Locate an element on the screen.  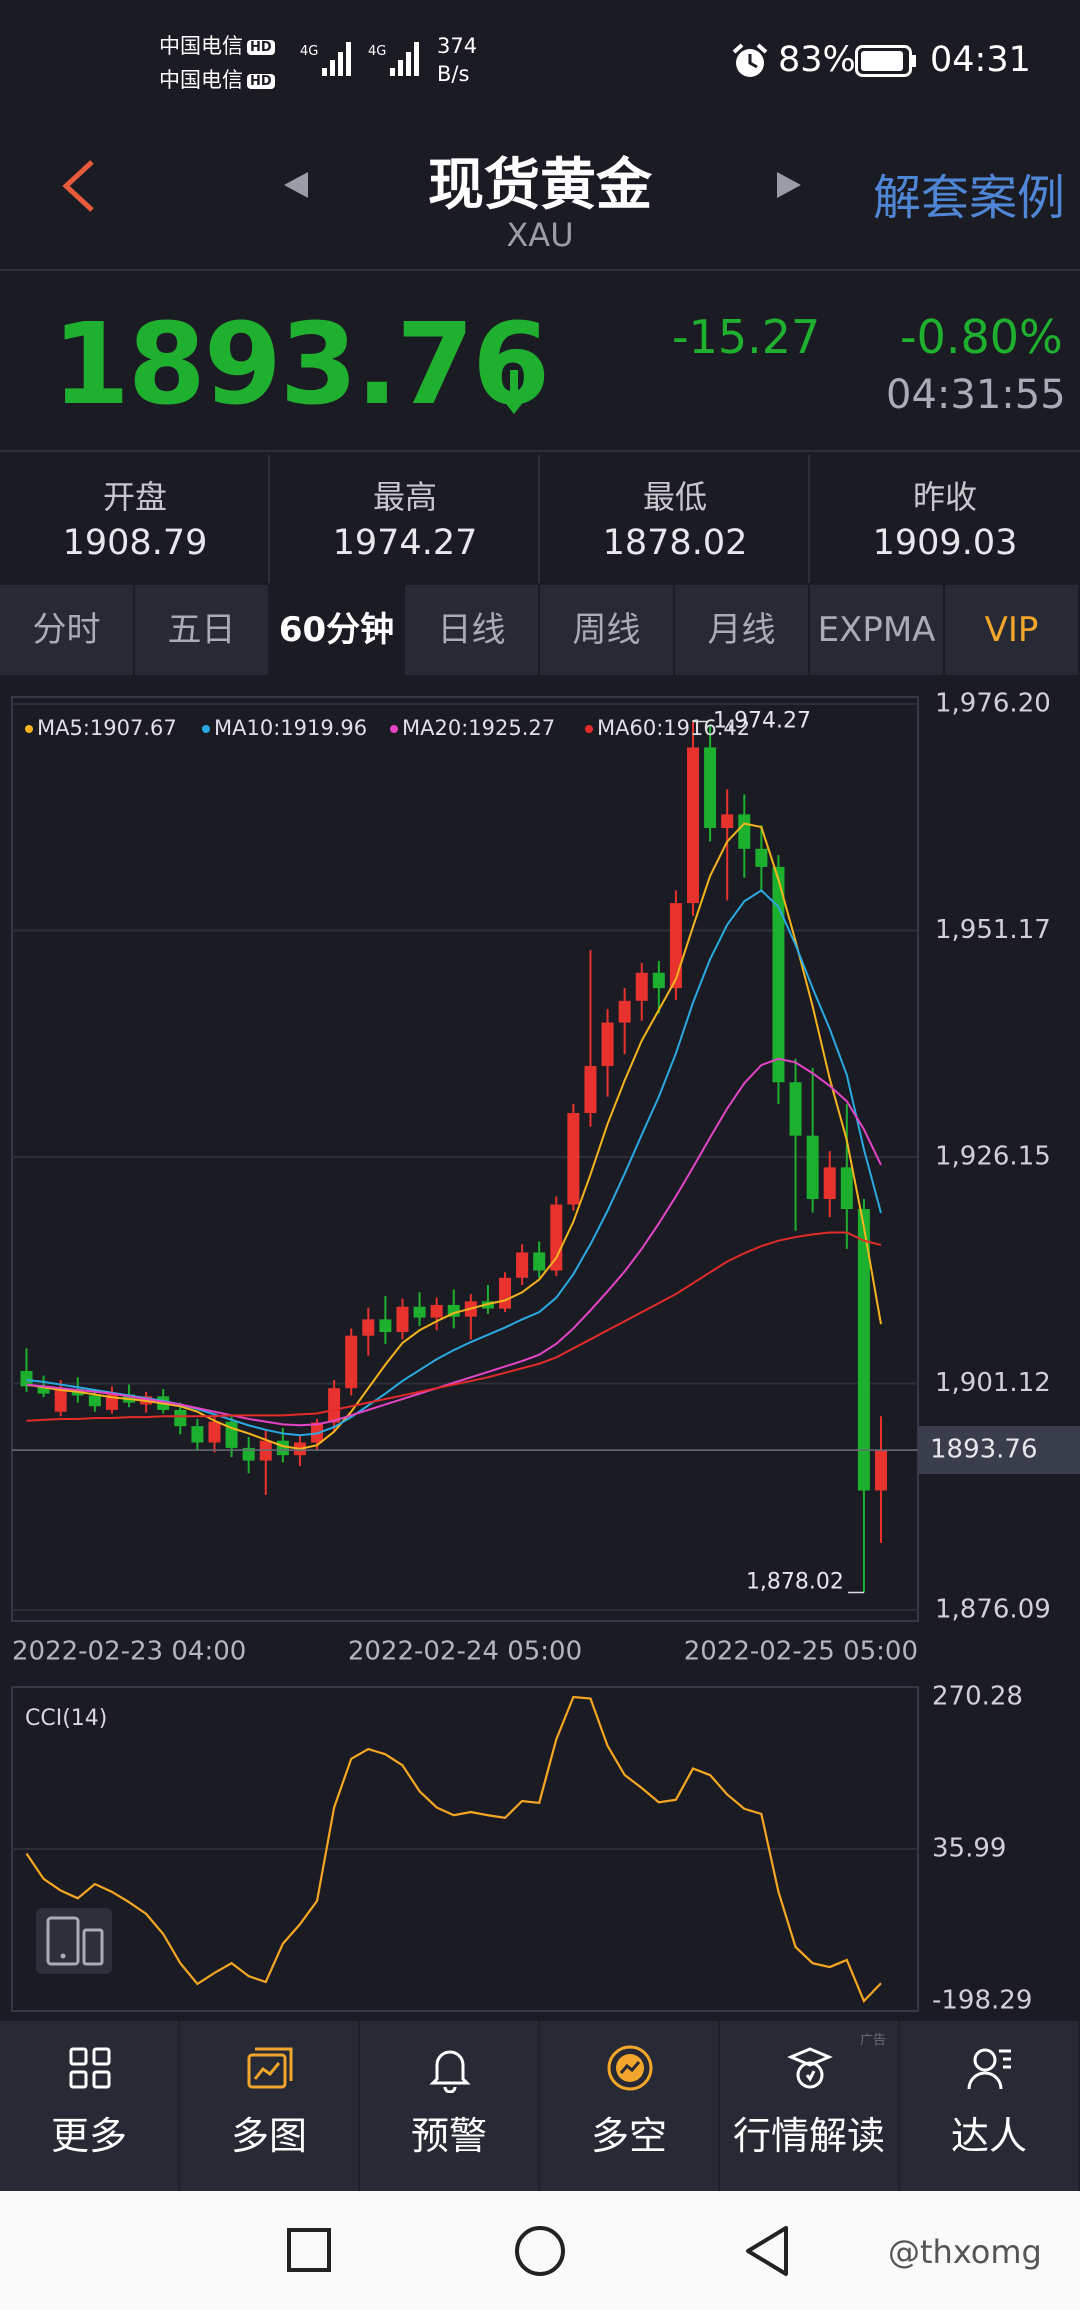
back-nav-button is located at coordinates (767, 2251).